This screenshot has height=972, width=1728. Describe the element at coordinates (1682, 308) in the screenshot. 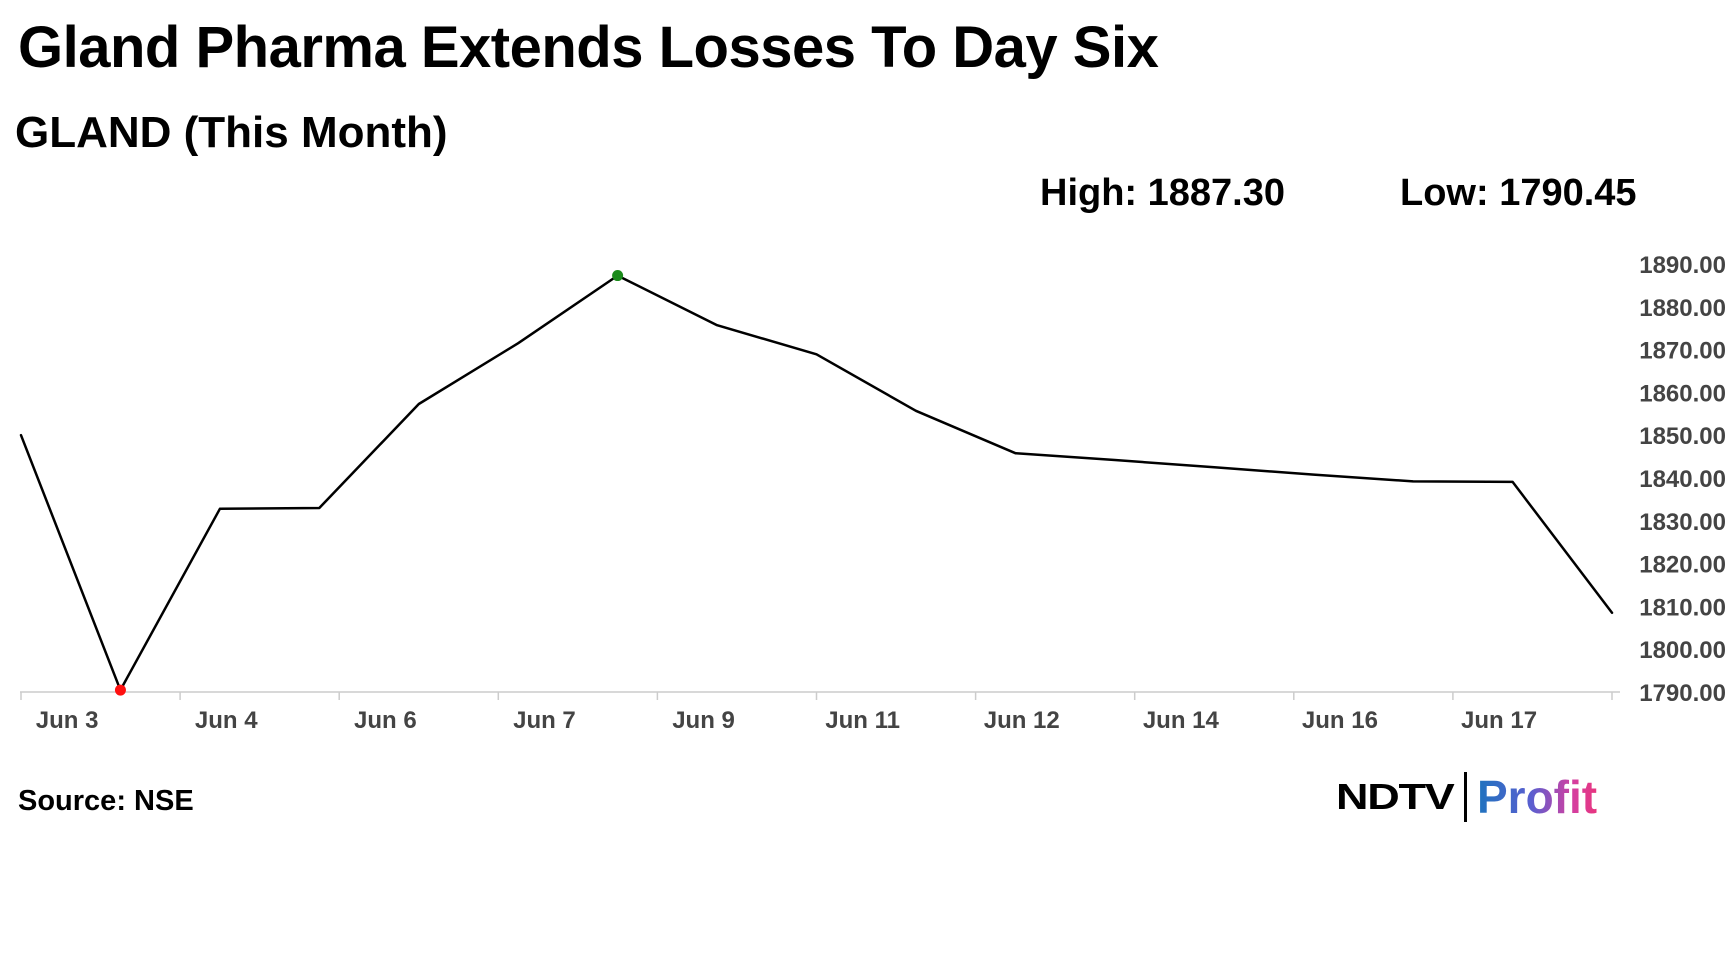

I see `y-tick-label: 1880.00` at that location.